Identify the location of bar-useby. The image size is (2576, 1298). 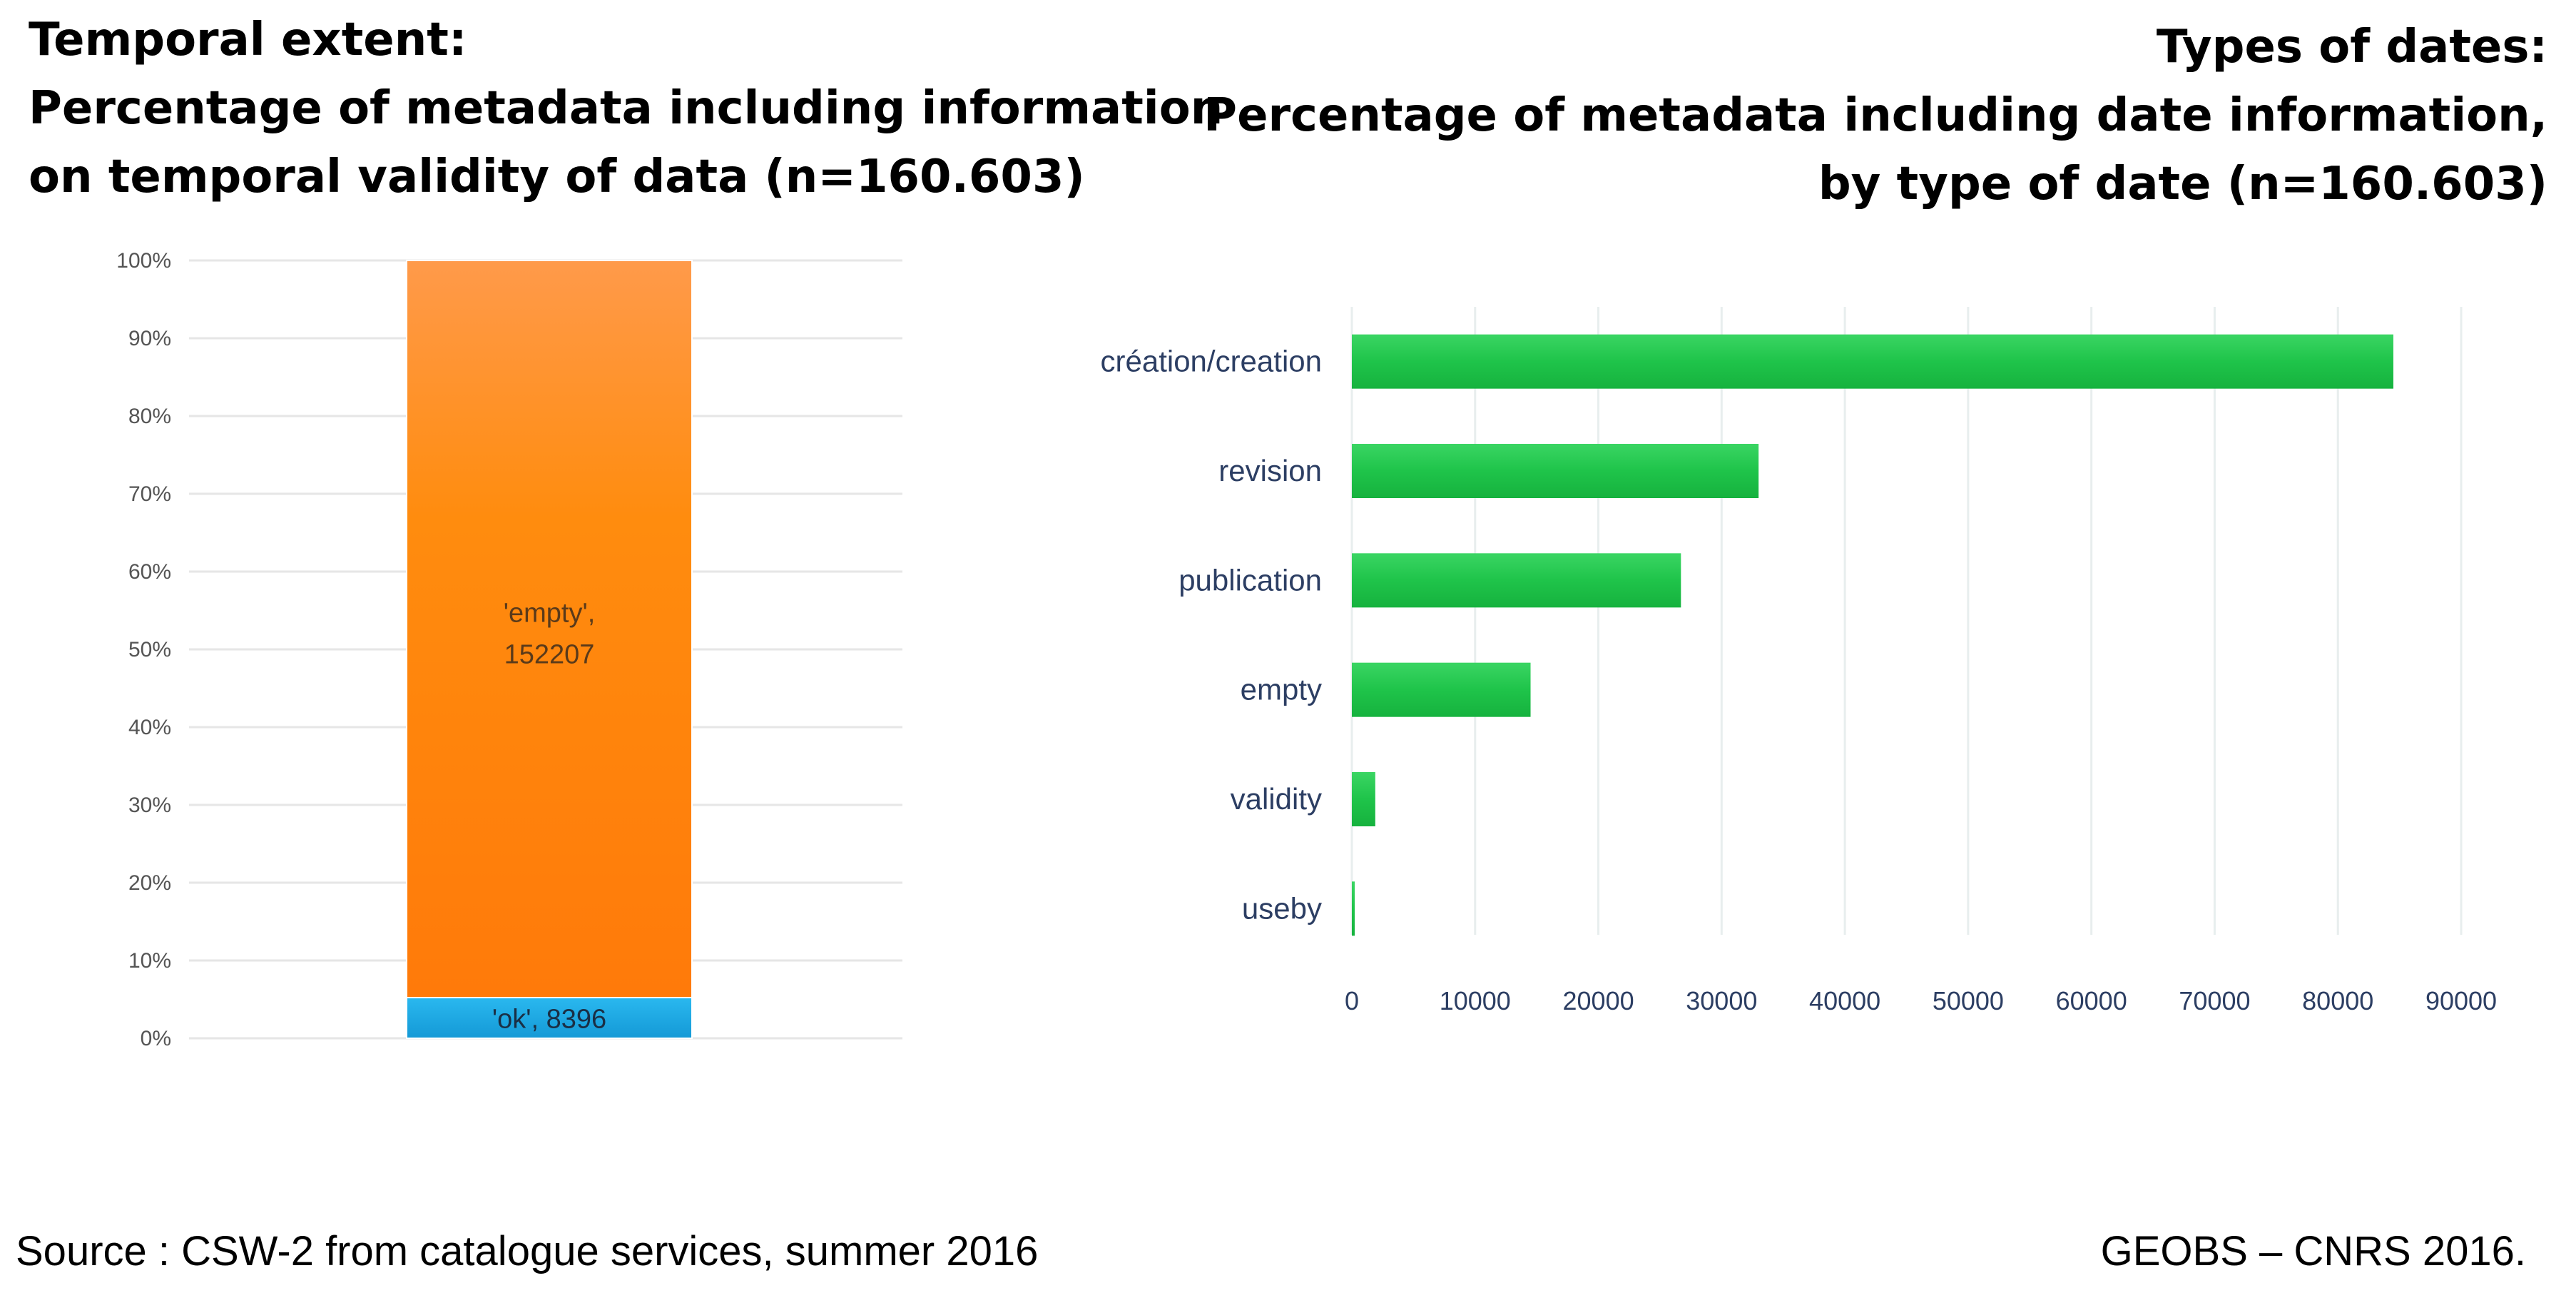
(1353, 908).